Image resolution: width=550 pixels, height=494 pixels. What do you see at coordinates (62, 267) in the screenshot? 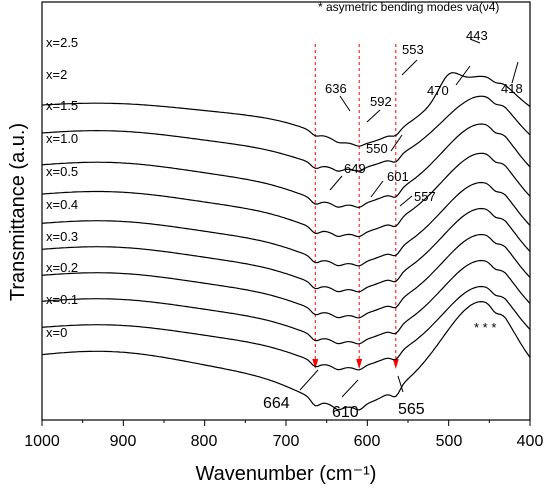
I see `series-label: x=0.2` at bounding box center [62, 267].